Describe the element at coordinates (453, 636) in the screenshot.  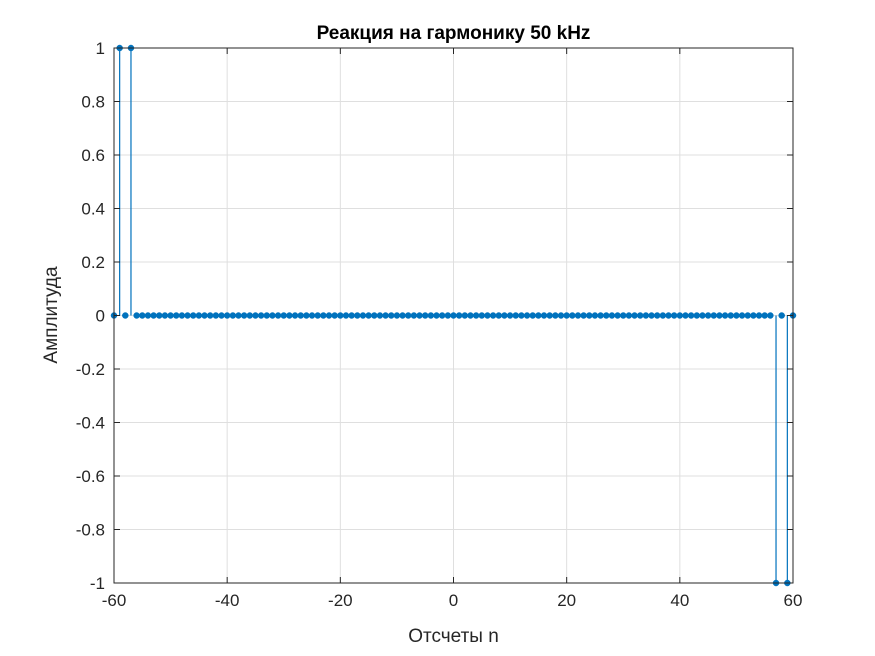
I see `x-axis-label: Отсчеты n` at that location.